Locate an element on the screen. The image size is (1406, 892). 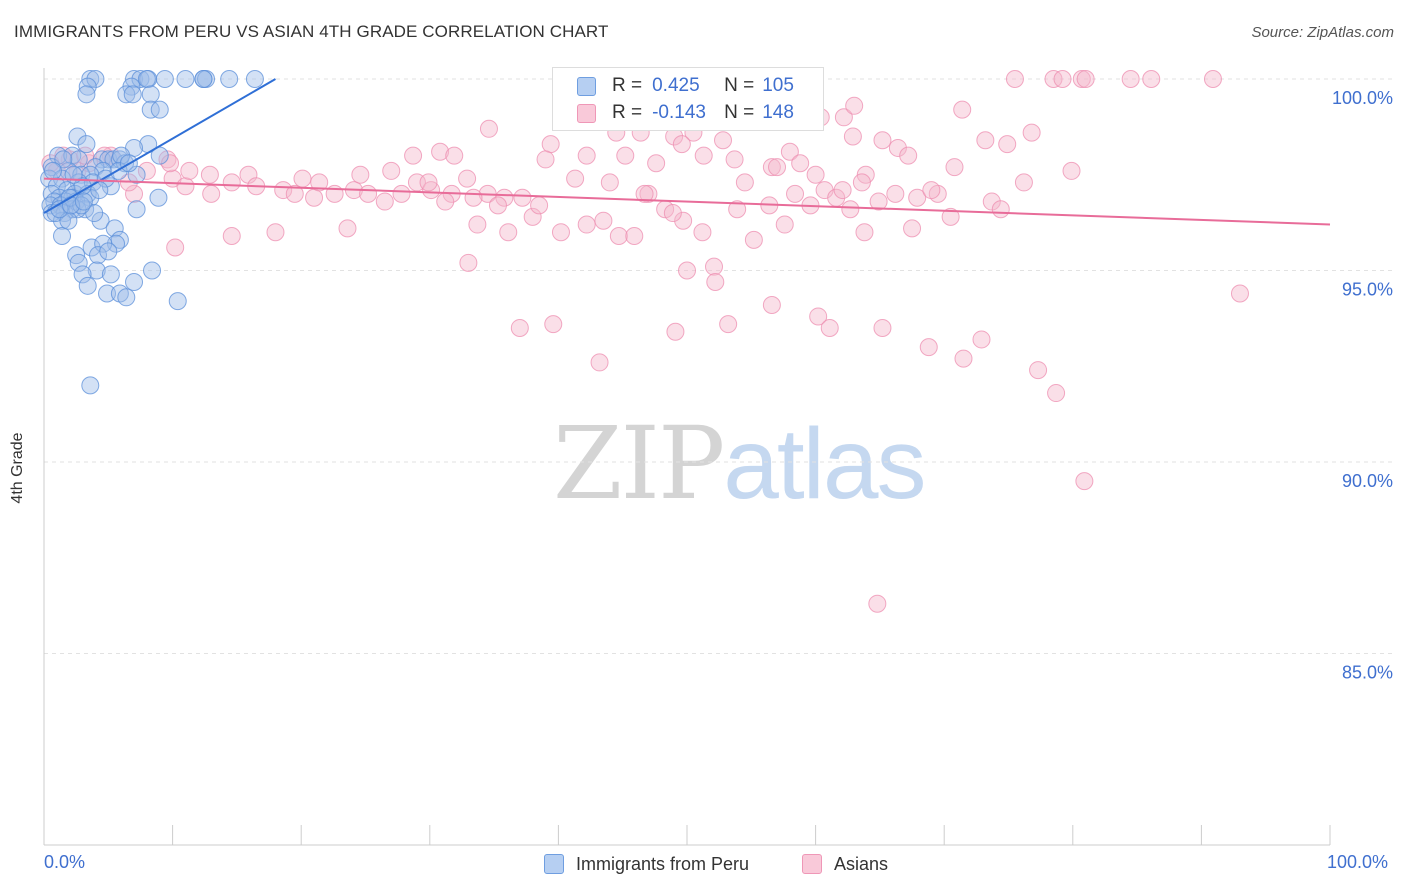
legend-row-asians: R = -0.143 N = 148 is located at coordinates (685, 113).